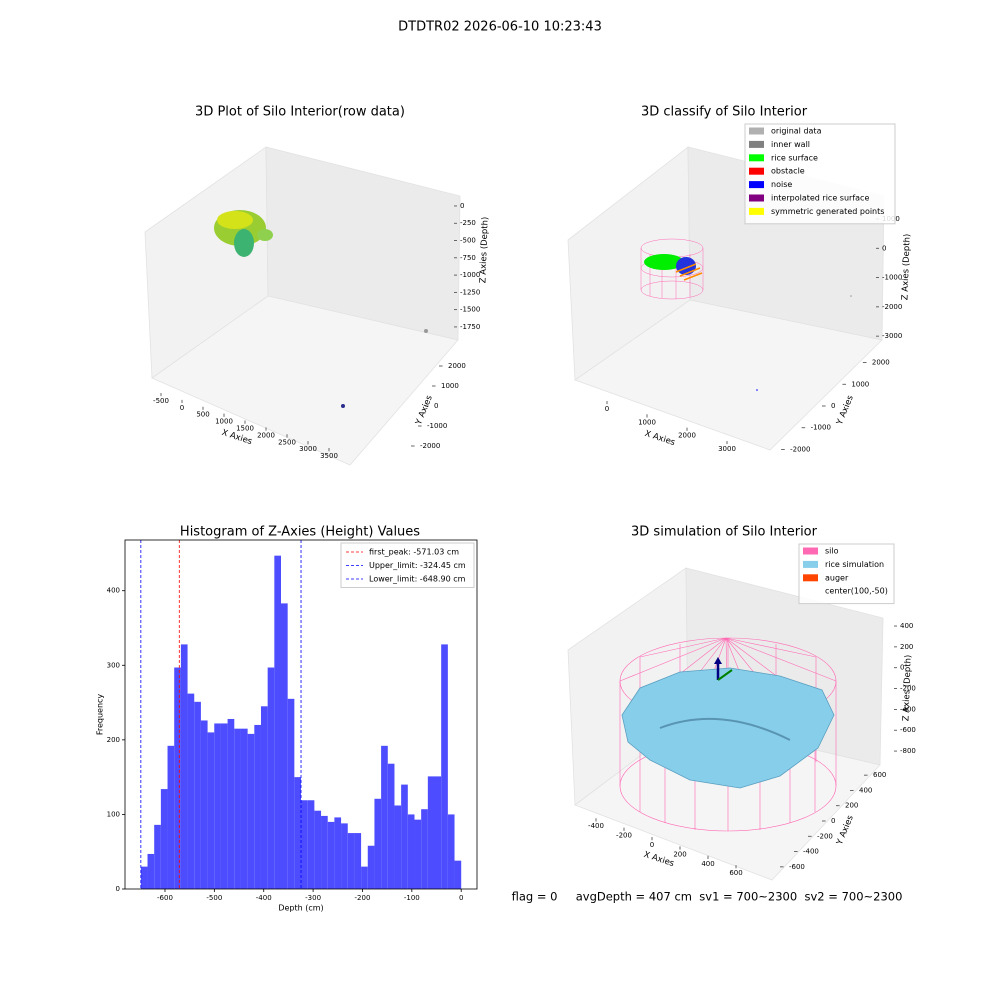 This screenshot has height=1000, width=1000. What do you see at coordinates (827, 211) in the screenshot?
I see `legend-label: symmetric generated points` at bounding box center [827, 211].